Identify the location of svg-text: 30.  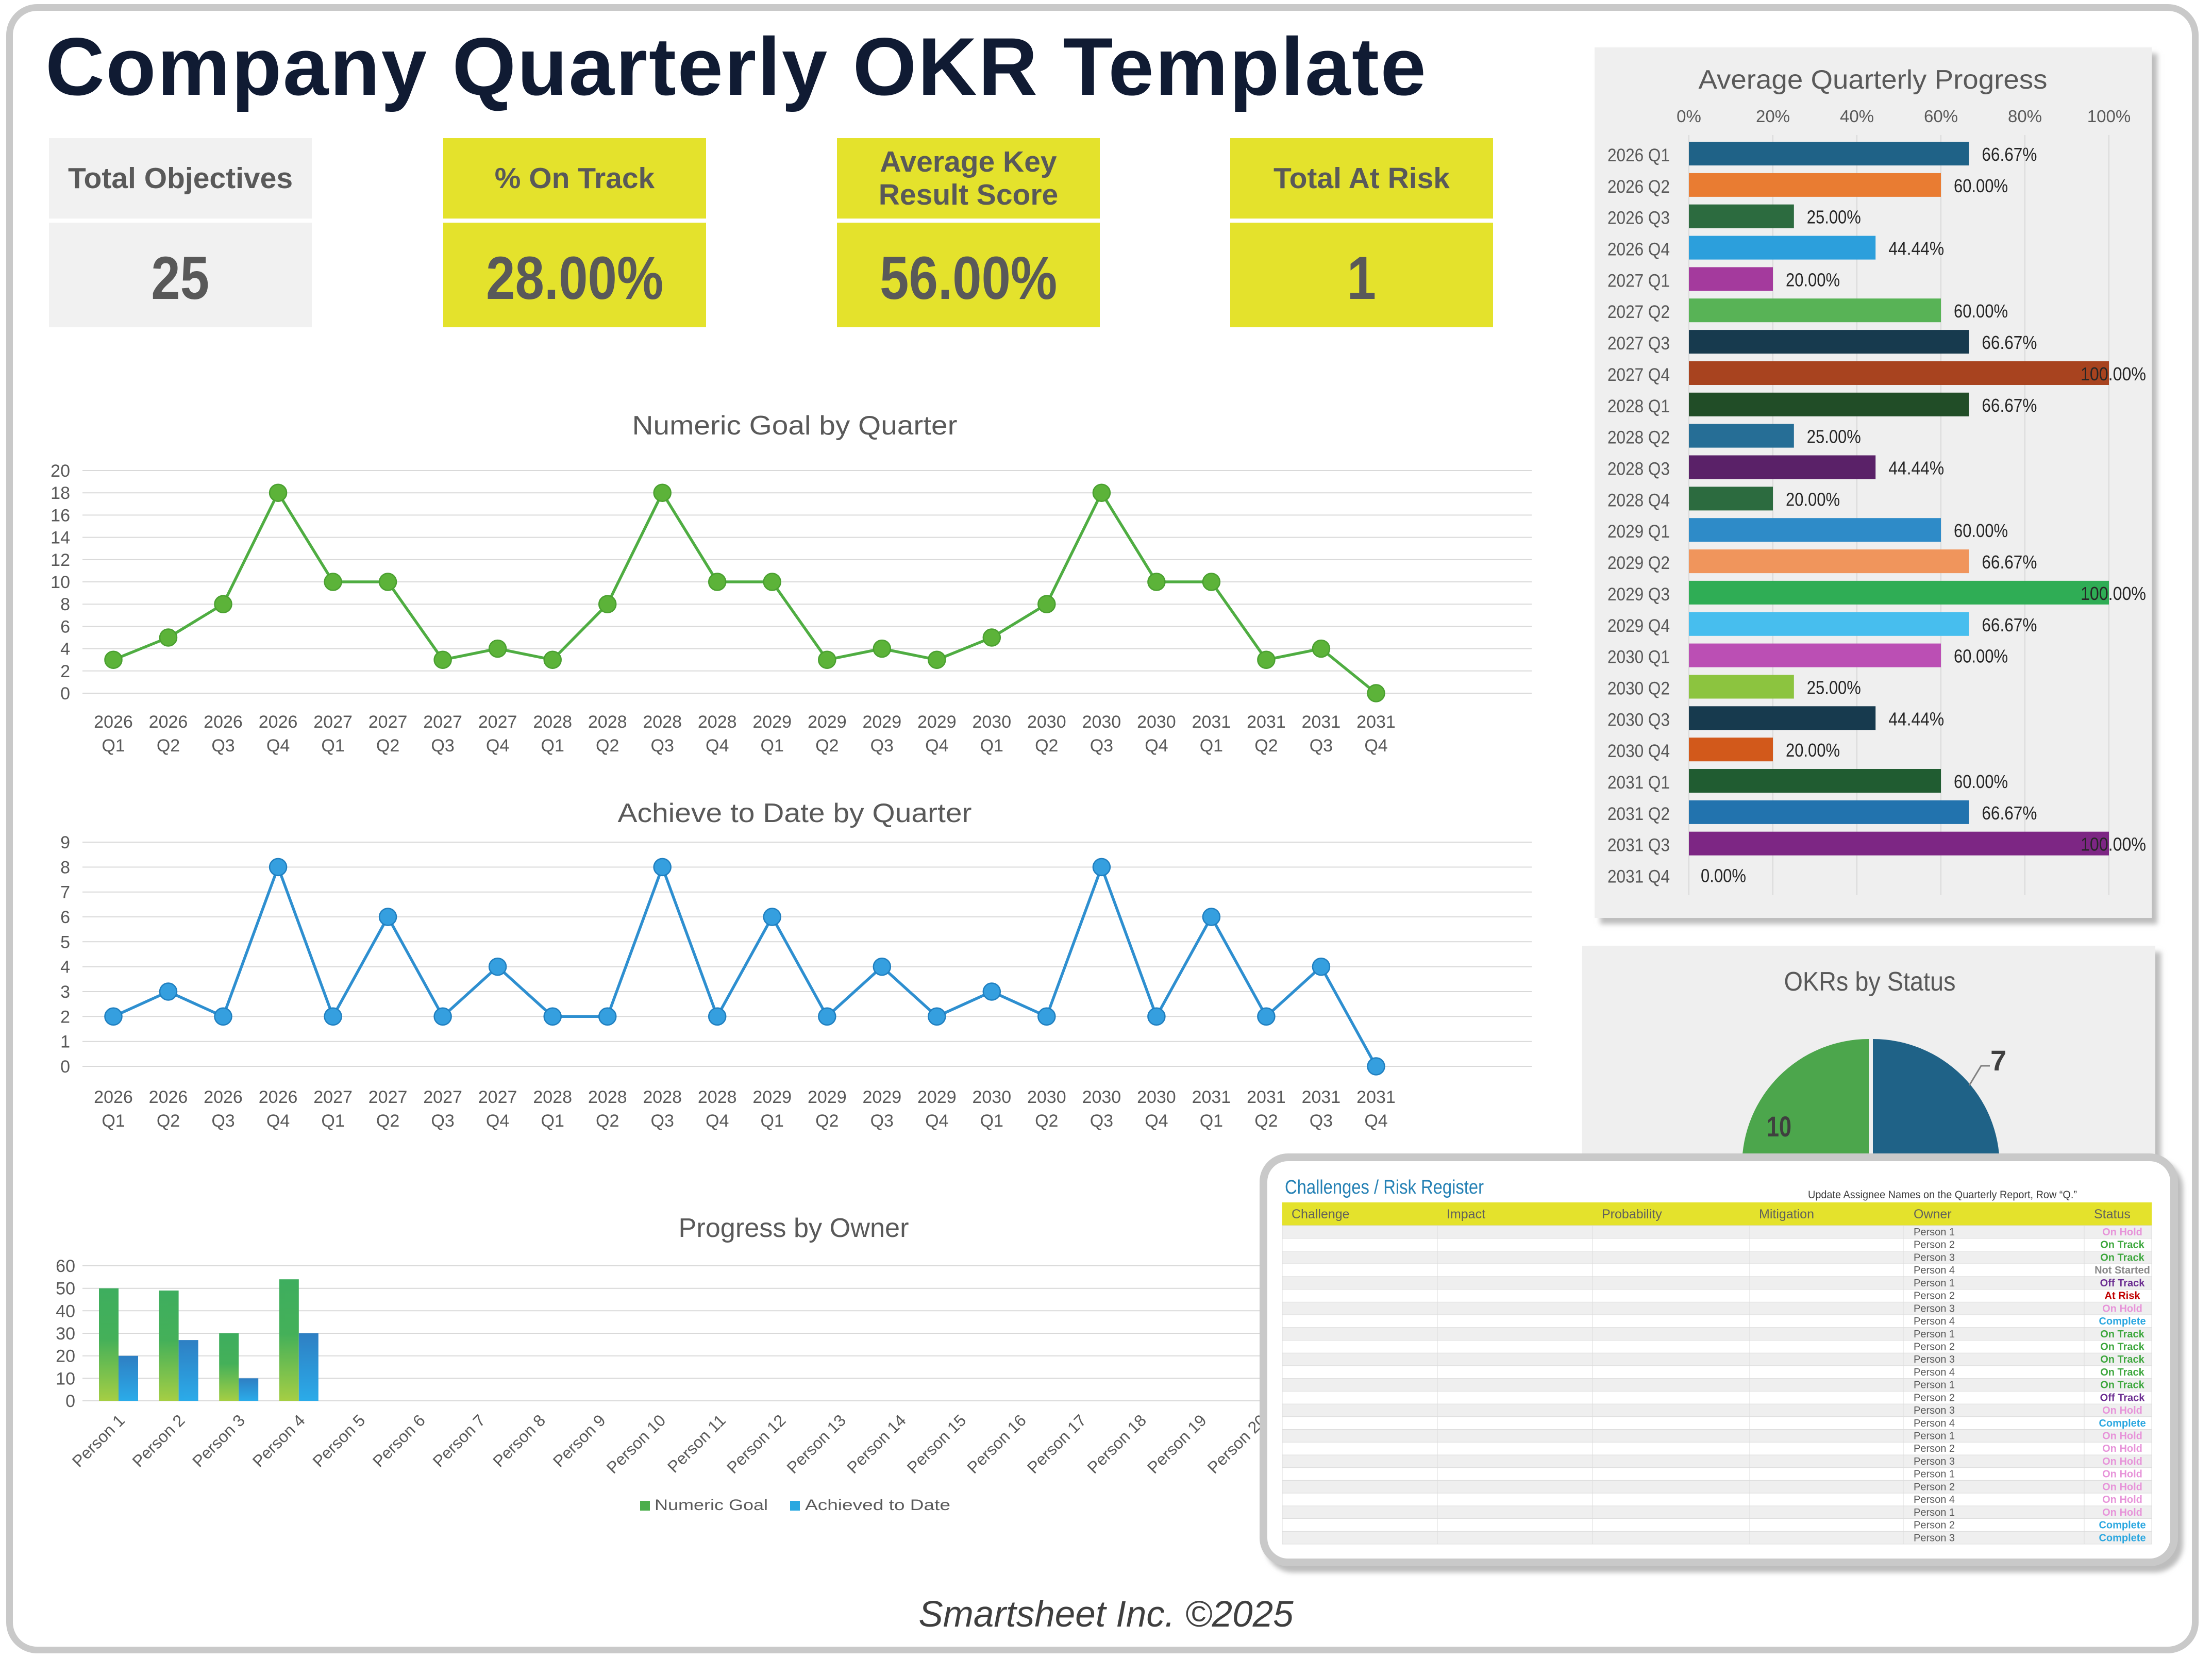
(65, 1334).